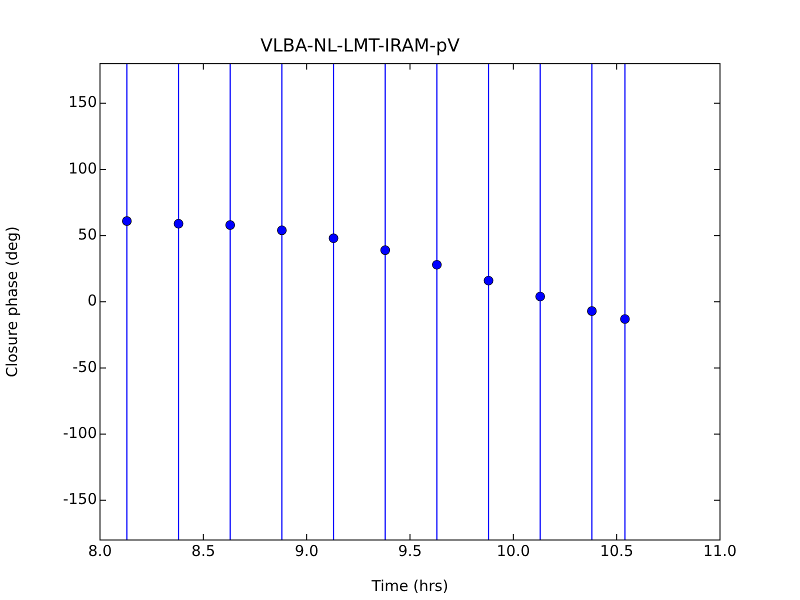  What do you see at coordinates (203, 551) in the screenshot?
I see `x-tick-label: 8.5` at bounding box center [203, 551].